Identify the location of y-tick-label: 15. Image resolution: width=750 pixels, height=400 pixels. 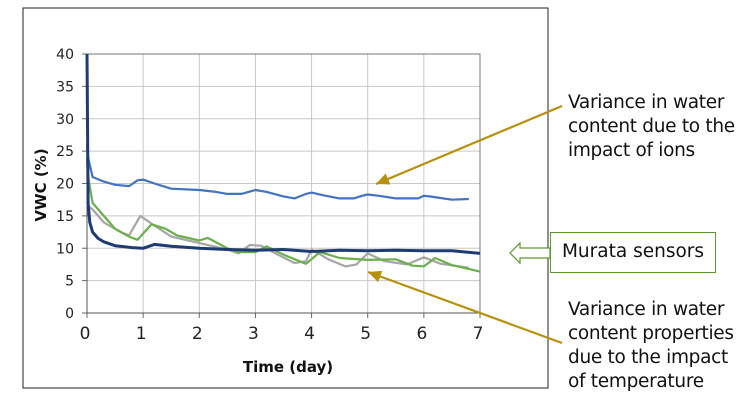
(65, 217).